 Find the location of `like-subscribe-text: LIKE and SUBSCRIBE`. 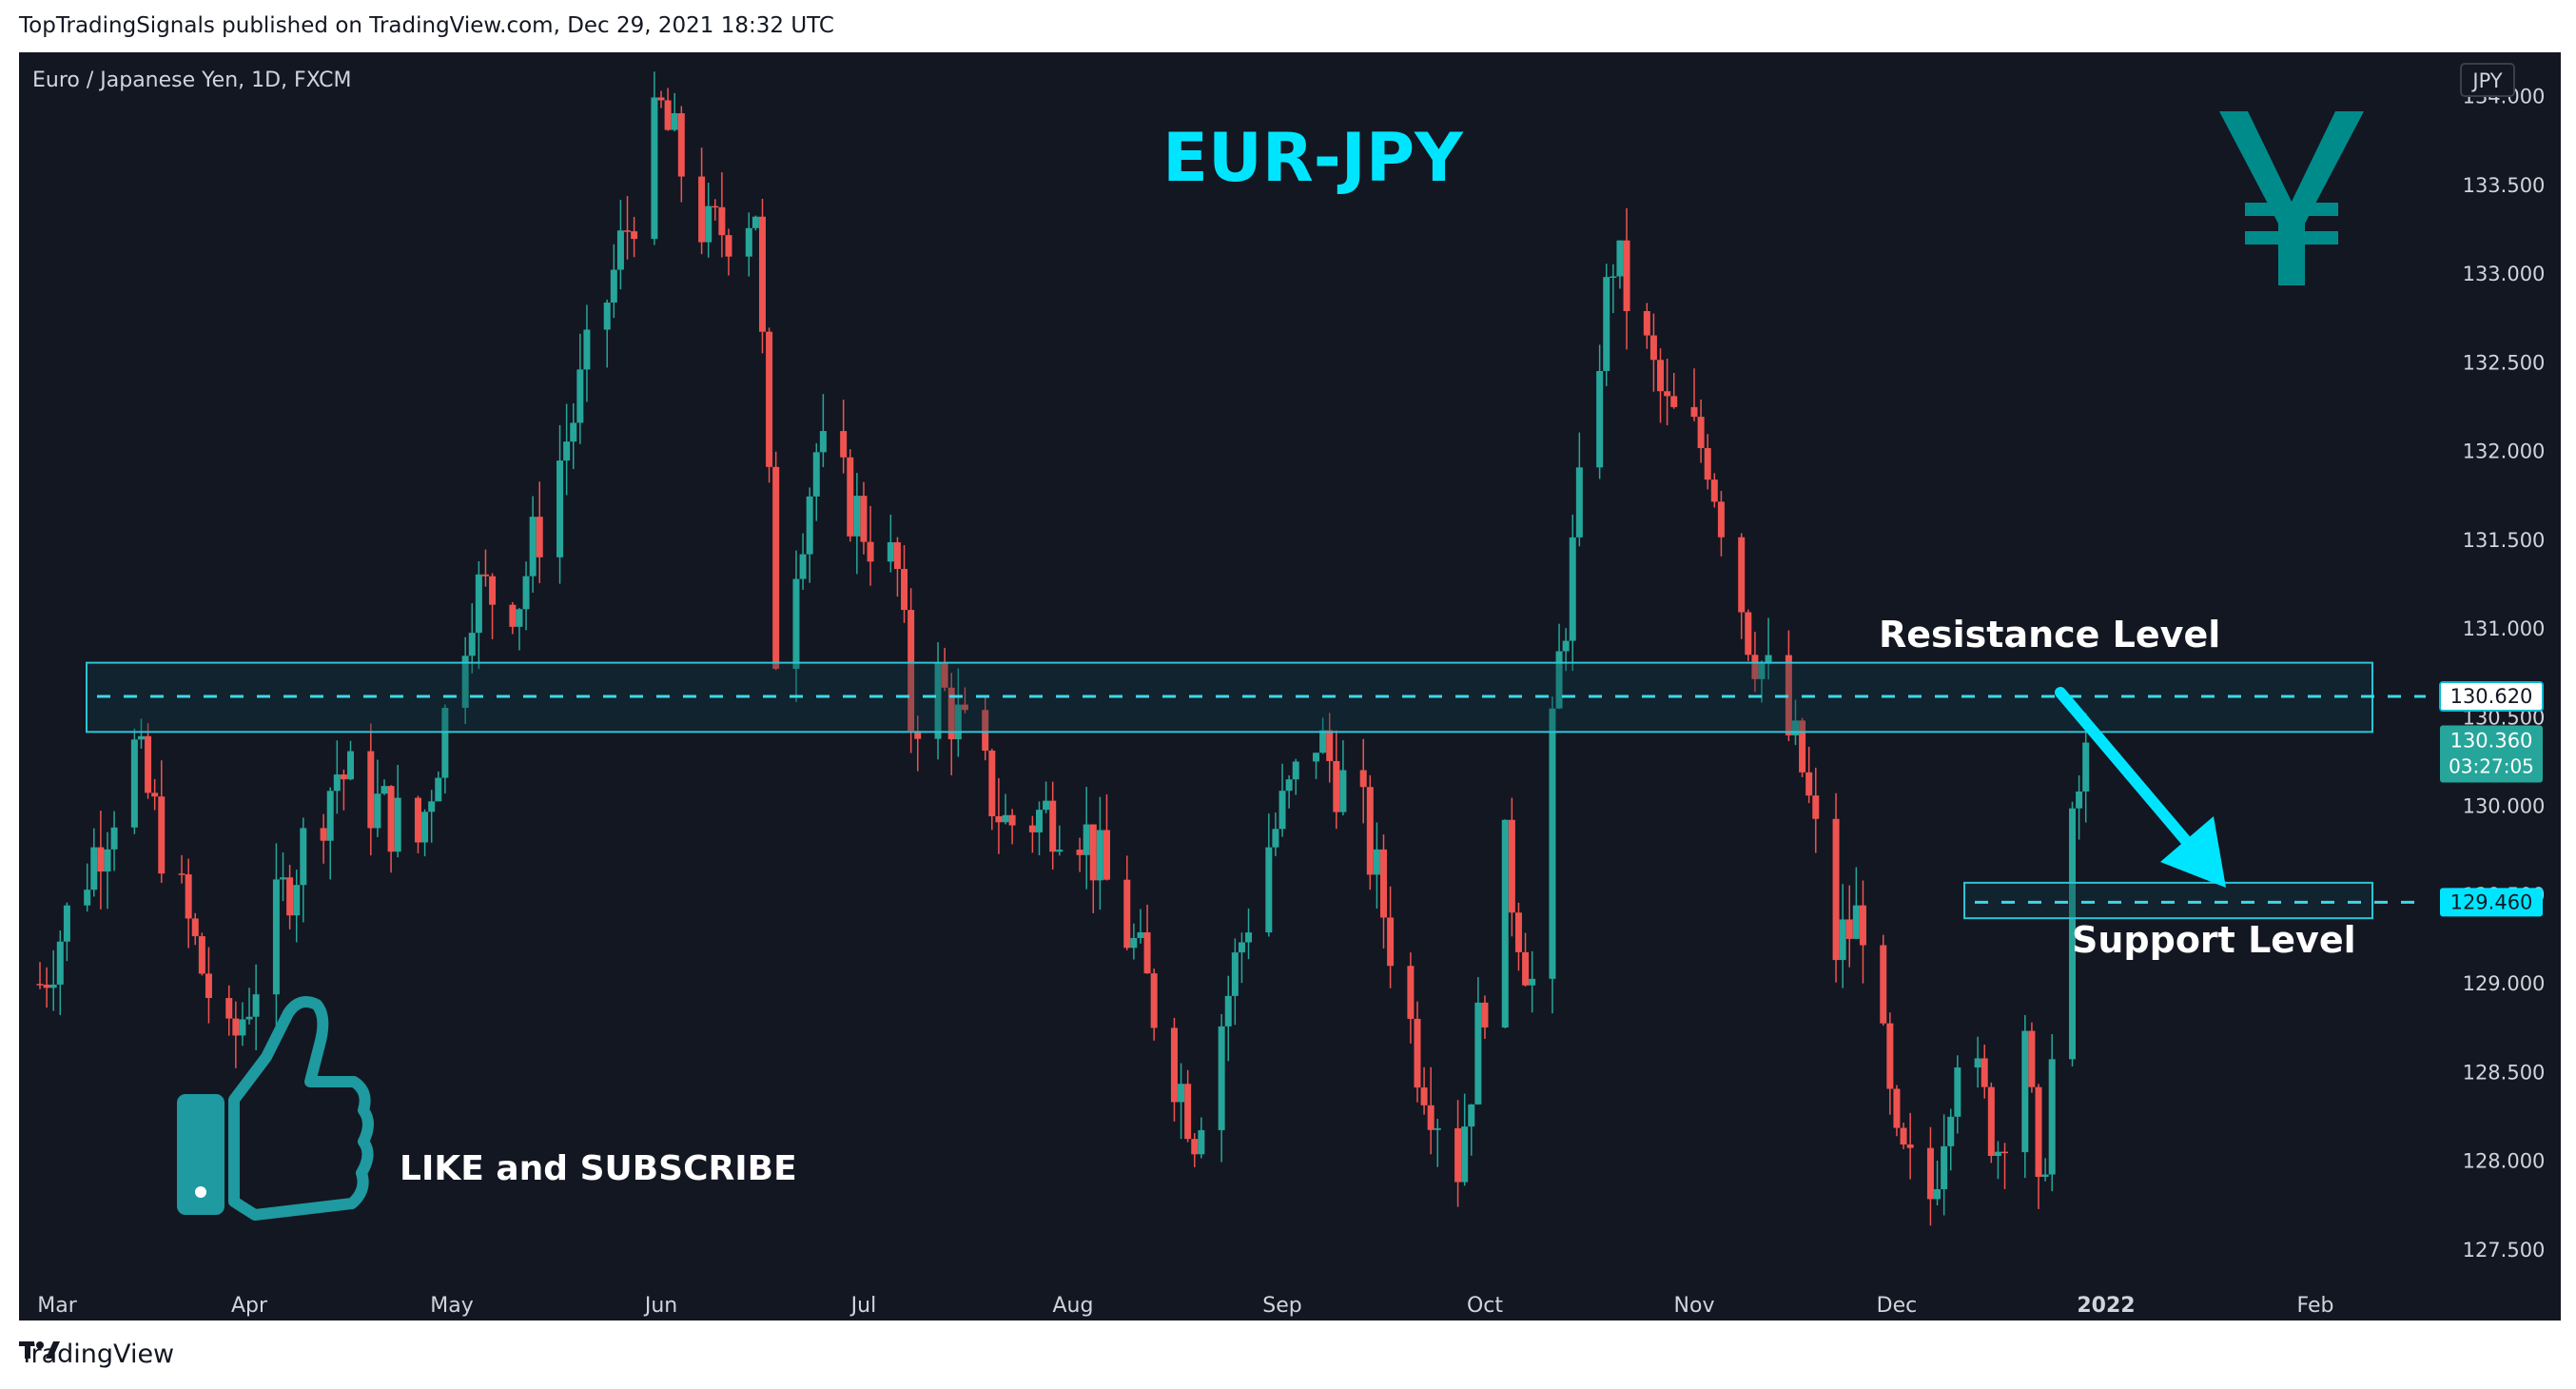

like-subscribe-text: LIKE and SUBSCRIBE is located at coordinates (599, 1168).